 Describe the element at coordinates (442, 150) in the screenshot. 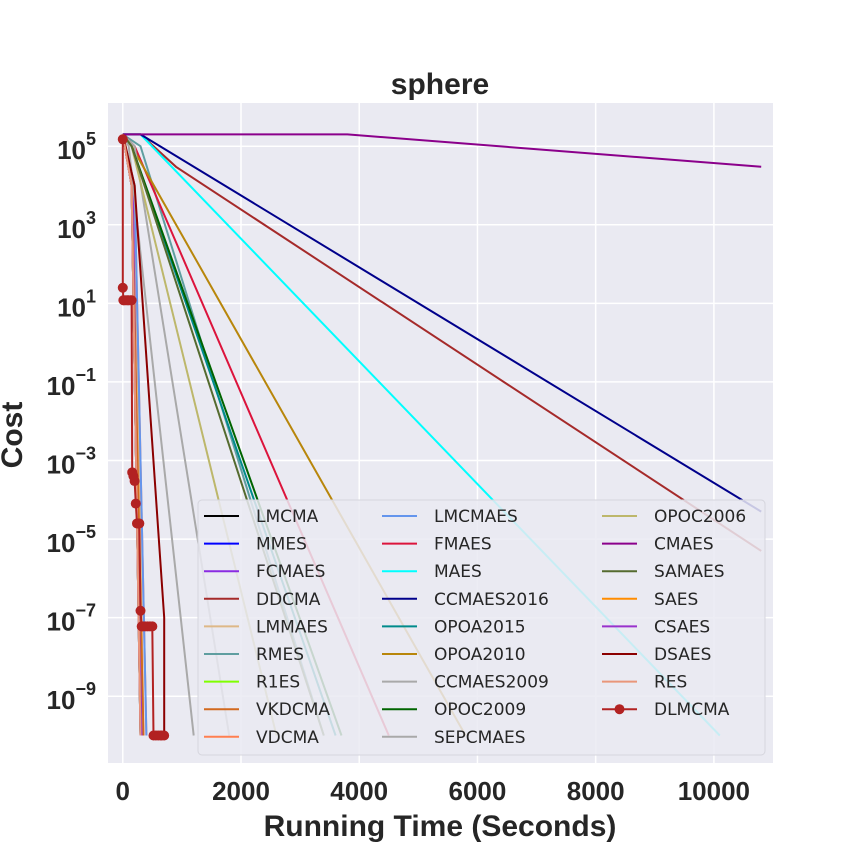

I see `series-line-cmaes` at that location.